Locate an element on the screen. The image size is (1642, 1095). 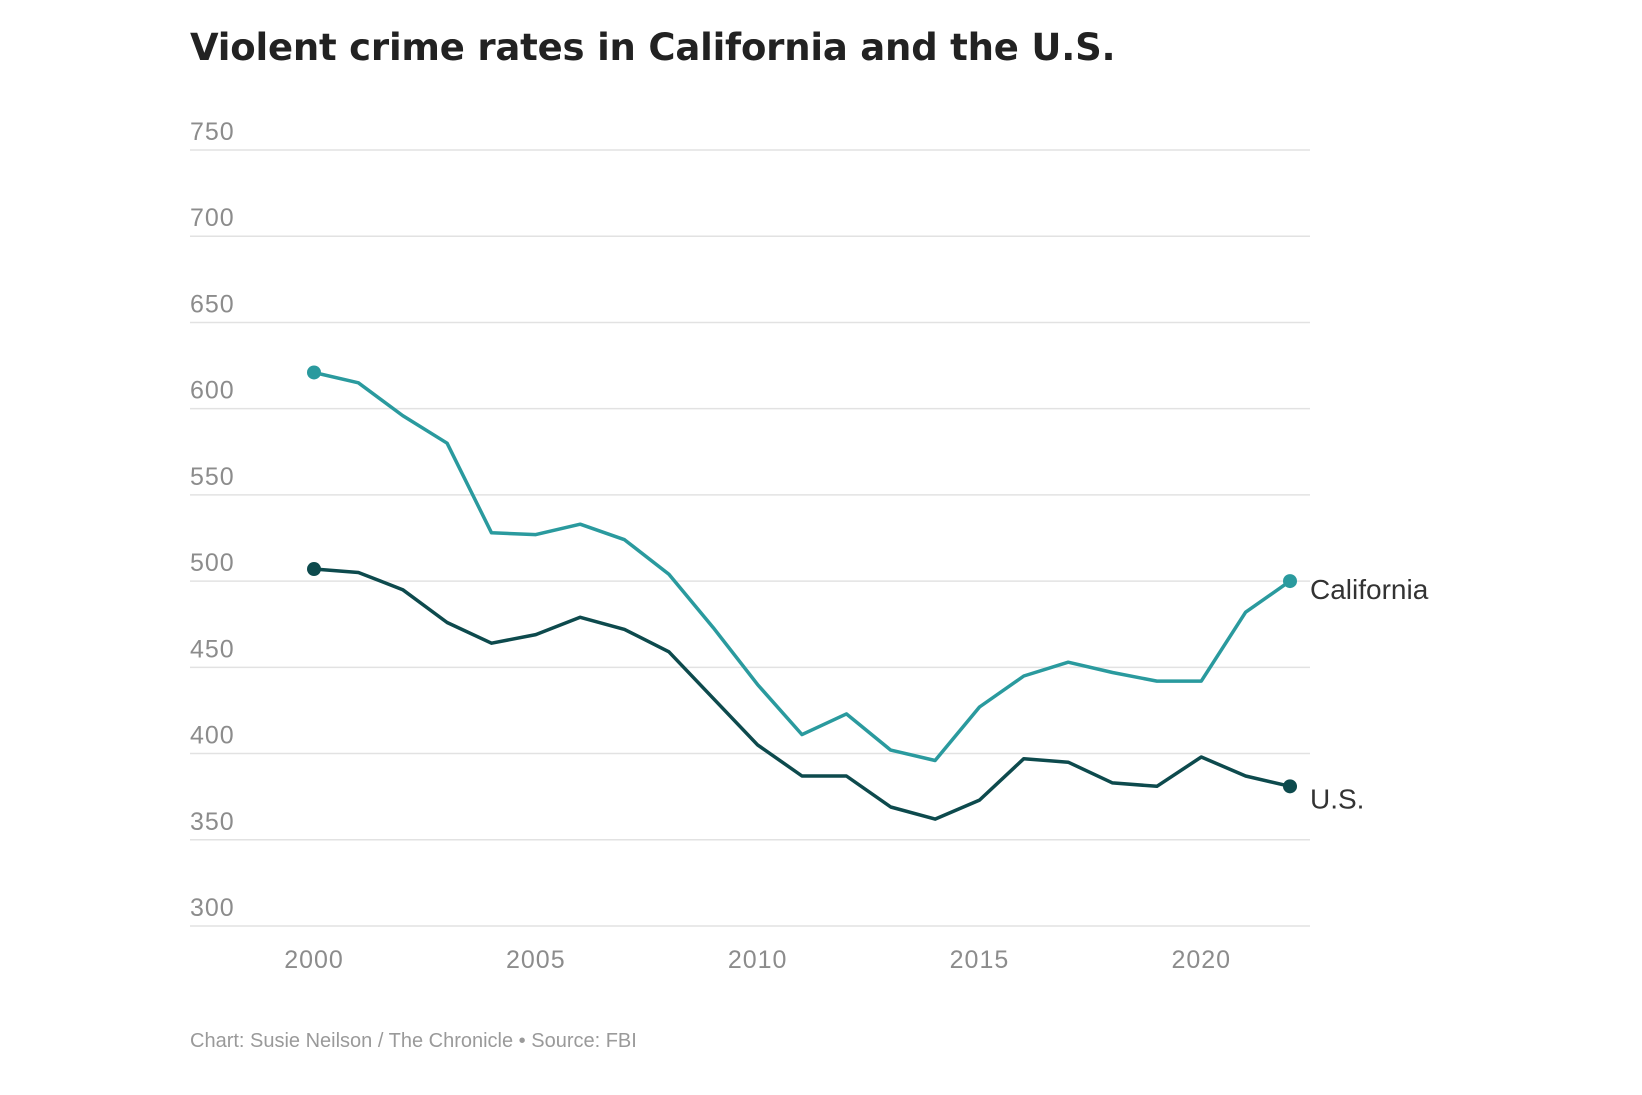
california-end-point is located at coordinates (1290, 581).